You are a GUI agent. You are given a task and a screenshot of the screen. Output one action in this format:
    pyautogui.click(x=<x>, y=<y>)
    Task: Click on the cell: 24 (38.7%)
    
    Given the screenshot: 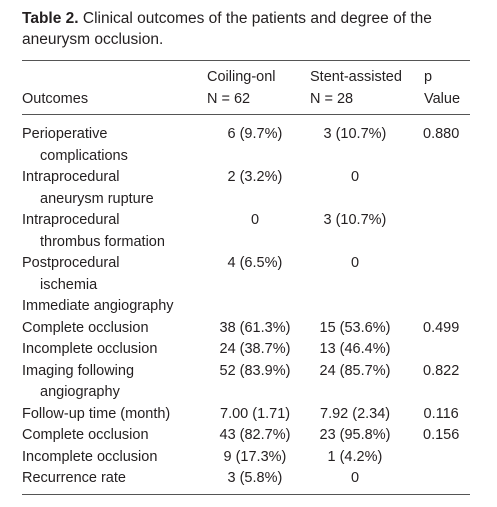 What is the action you would take?
    pyautogui.click(x=255, y=349)
    